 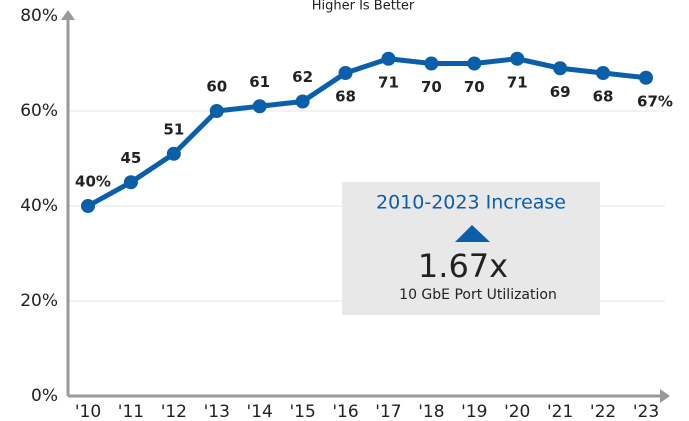 I want to click on x-tick-label: '15, so click(x=302, y=411).